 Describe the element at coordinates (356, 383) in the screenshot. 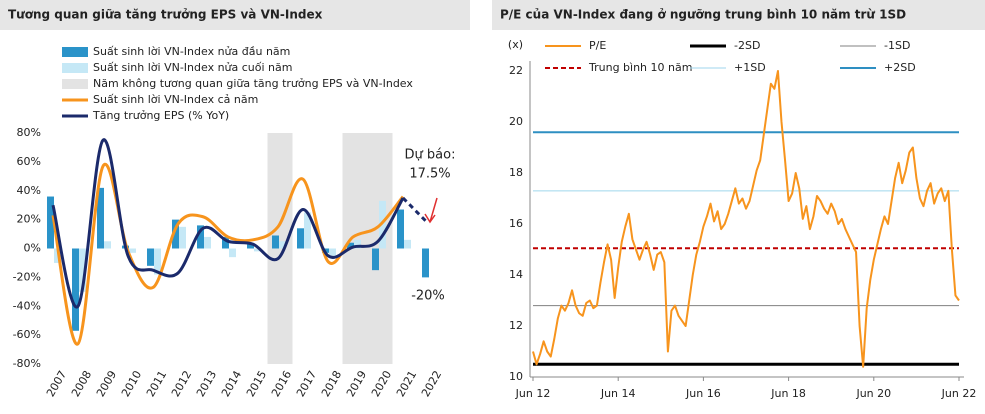

I see `x-tick-label: 2019` at that location.